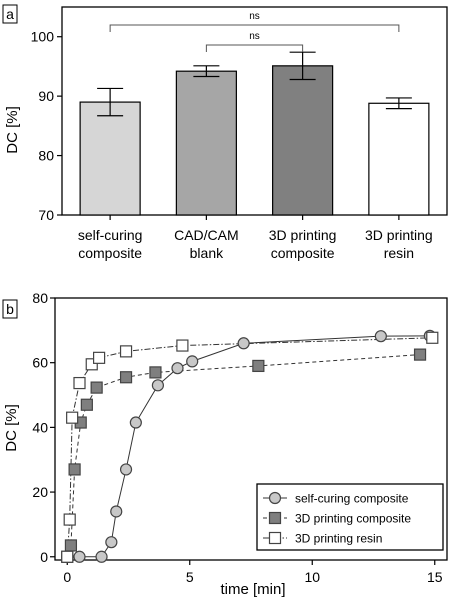 This screenshot has width=454, height=602. What do you see at coordinates (399, 253) in the screenshot?
I see `category-label: resin` at bounding box center [399, 253].